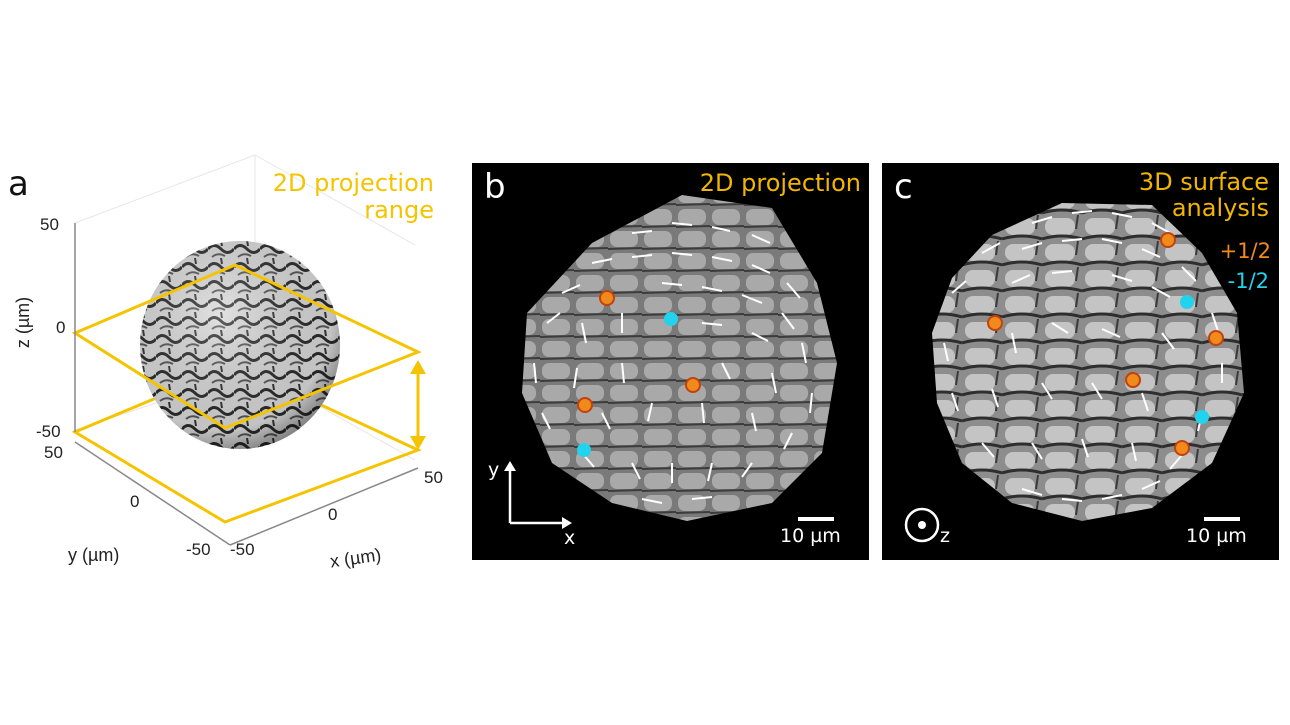 The width and height of the screenshot is (1290, 725). What do you see at coordinates (494, 470) in the screenshot?
I see `axis-y-label: y` at bounding box center [494, 470].